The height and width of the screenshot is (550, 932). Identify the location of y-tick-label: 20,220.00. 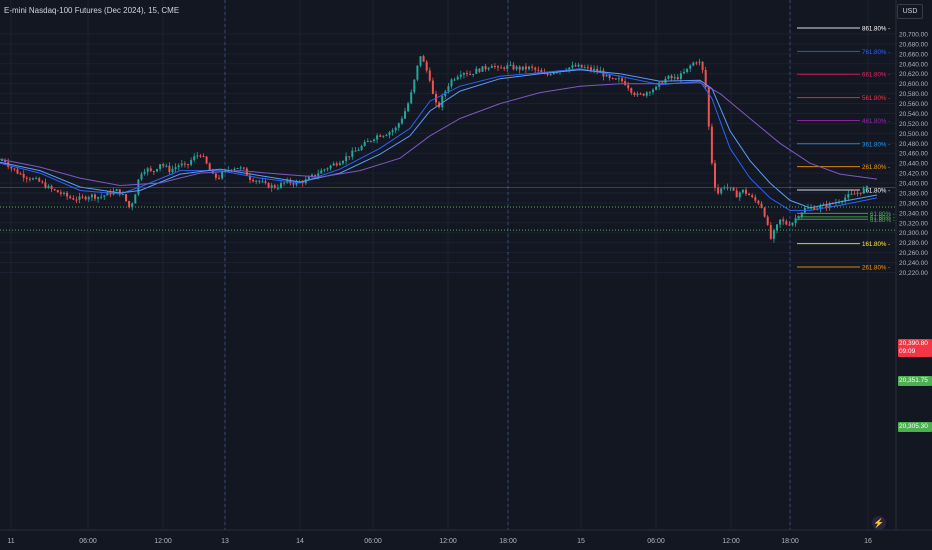
(913, 273).